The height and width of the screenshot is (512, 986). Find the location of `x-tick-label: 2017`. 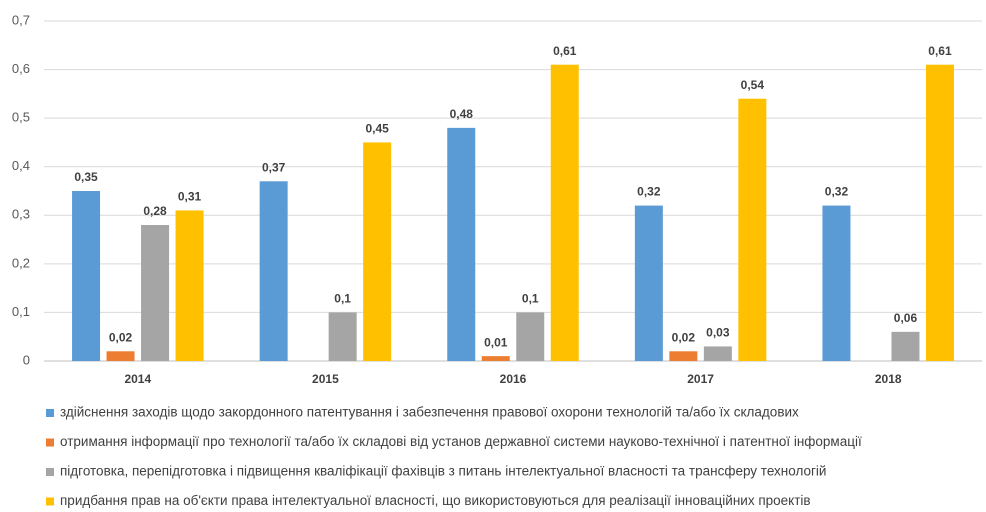

x-tick-label: 2017 is located at coordinates (700, 379).